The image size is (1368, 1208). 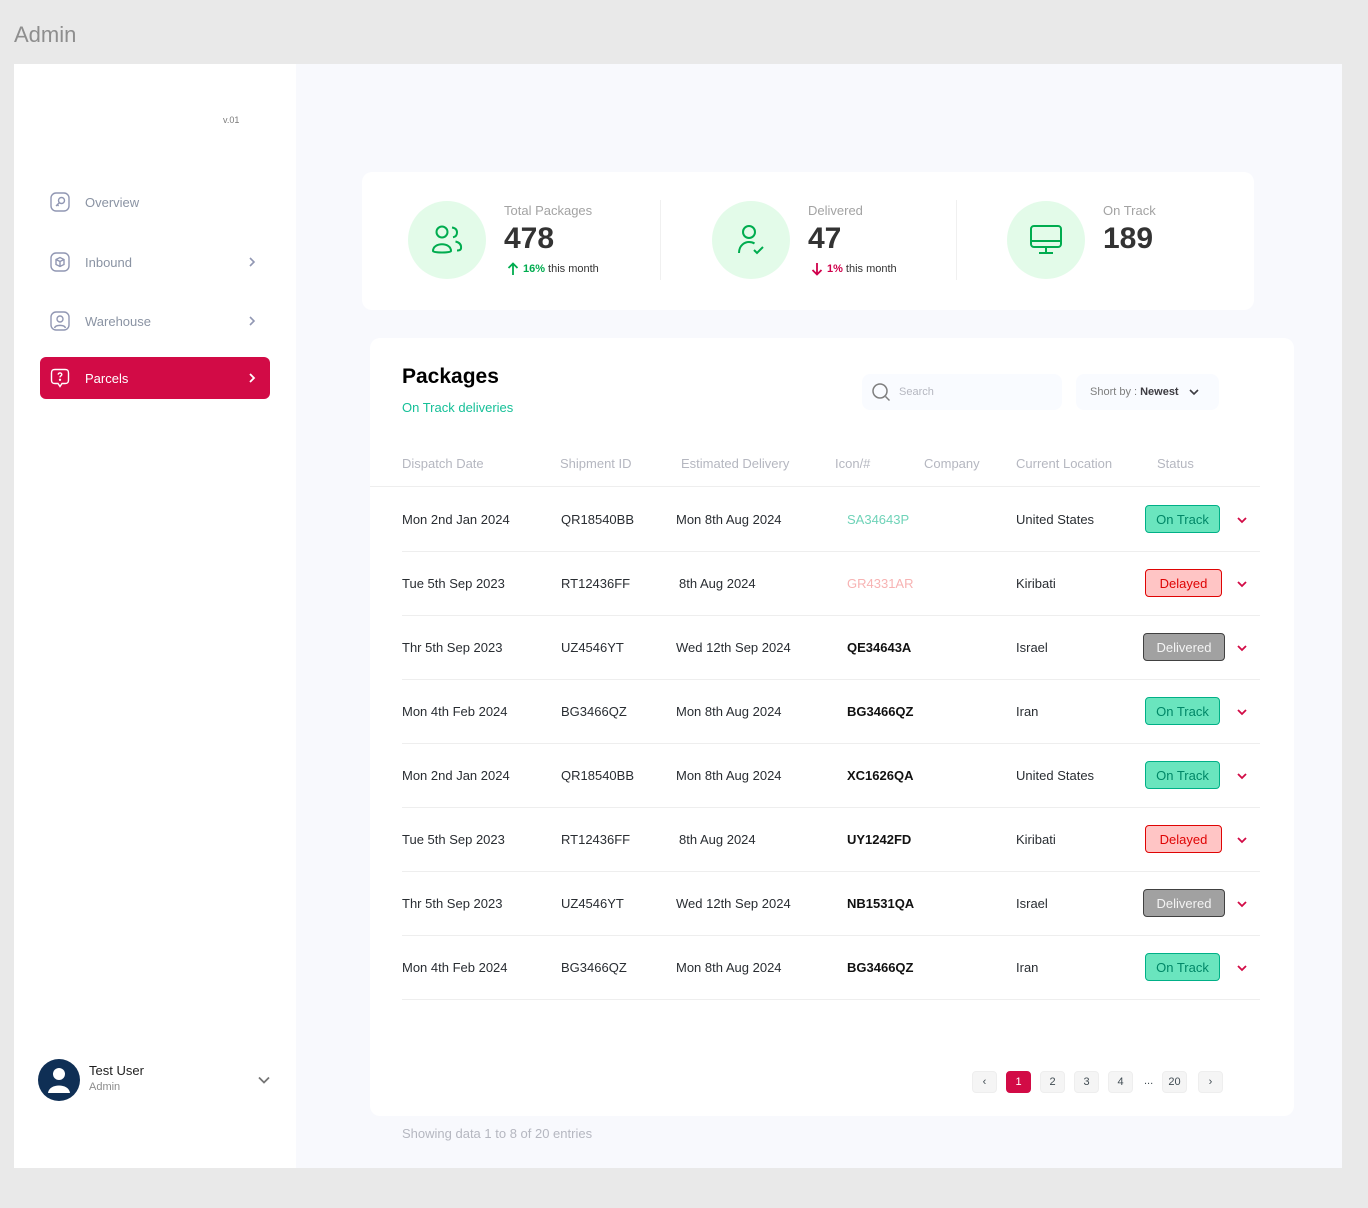 I want to click on column-header-current-location: Current Location, so click(x=1064, y=463).